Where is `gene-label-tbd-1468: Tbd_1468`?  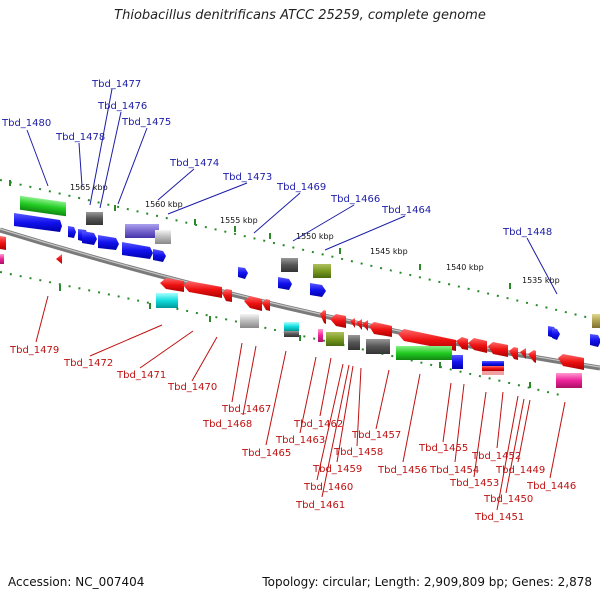
gene-label-tbd-1468: Tbd_1468 is located at coordinates (227, 424).